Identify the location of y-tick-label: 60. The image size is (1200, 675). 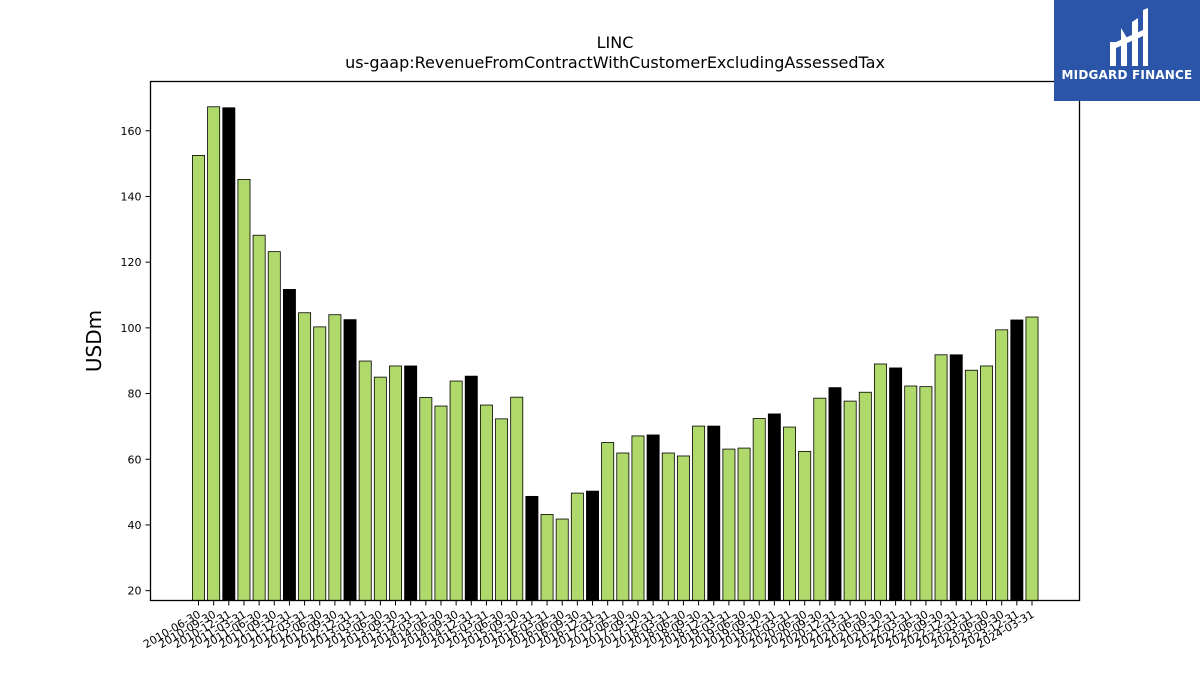
(135, 459).